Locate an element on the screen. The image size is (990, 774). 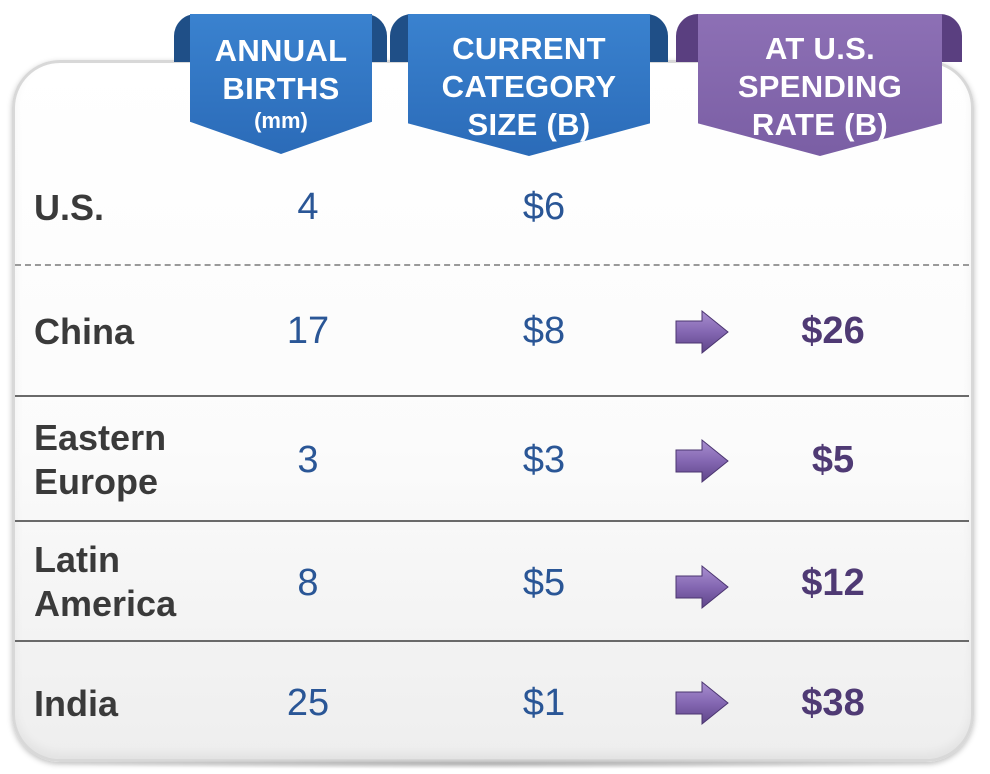
region-label-latin-america: Latin America is located at coordinates (105, 581).